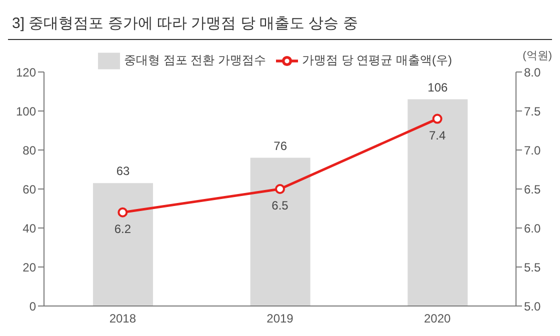 This screenshot has height=336, width=560. Describe the element at coordinates (122, 319) in the screenshot. I see `x-tick-label: 2018` at that location.